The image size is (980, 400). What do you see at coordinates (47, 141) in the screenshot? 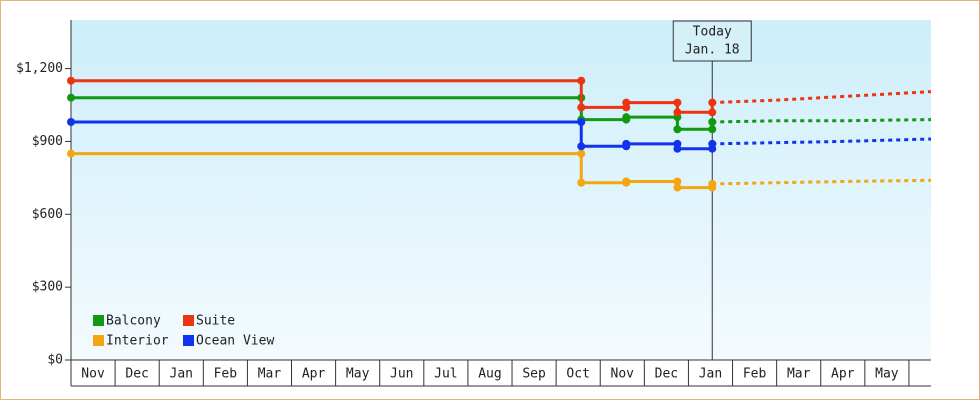
I see `y-tick-label: $900` at bounding box center [47, 141].